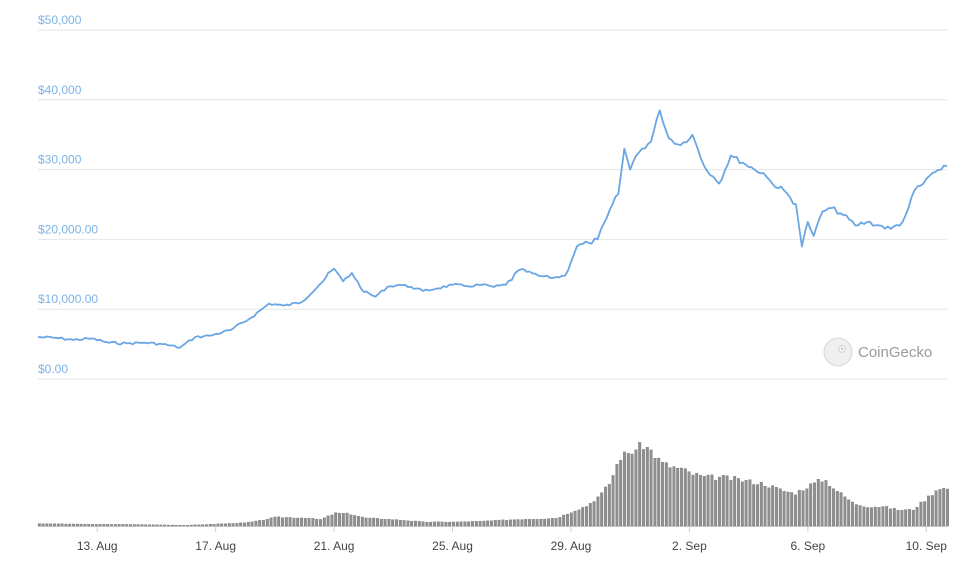 The image size is (975, 567). What do you see at coordinates (493, 484) in the screenshot?
I see `volume-bars` at bounding box center [493, 484].